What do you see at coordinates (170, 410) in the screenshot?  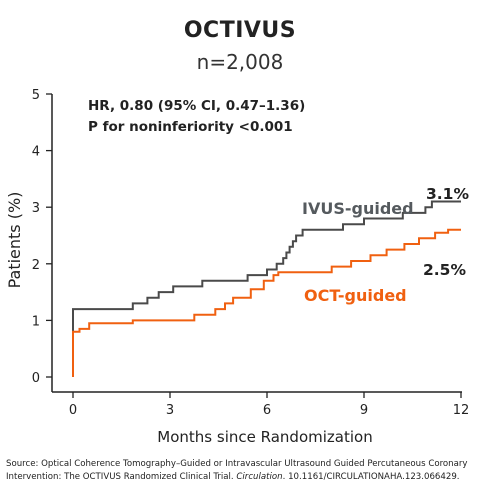 I see `x-tick-label: 3` at bounding box center [170, 410].